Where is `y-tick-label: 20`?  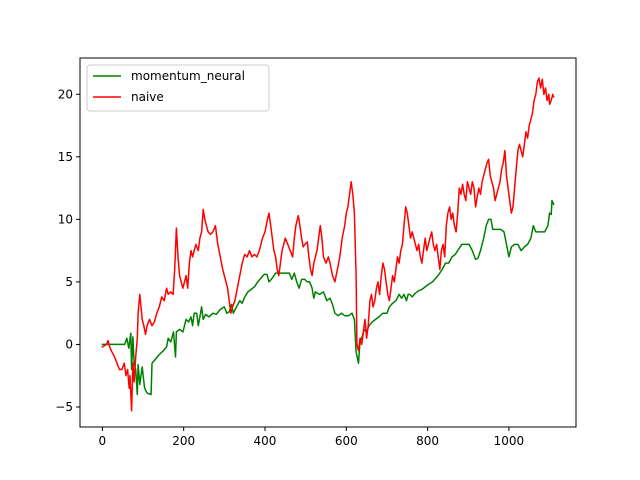
y-tick-label: 20 is located at coordinates (65, 94).